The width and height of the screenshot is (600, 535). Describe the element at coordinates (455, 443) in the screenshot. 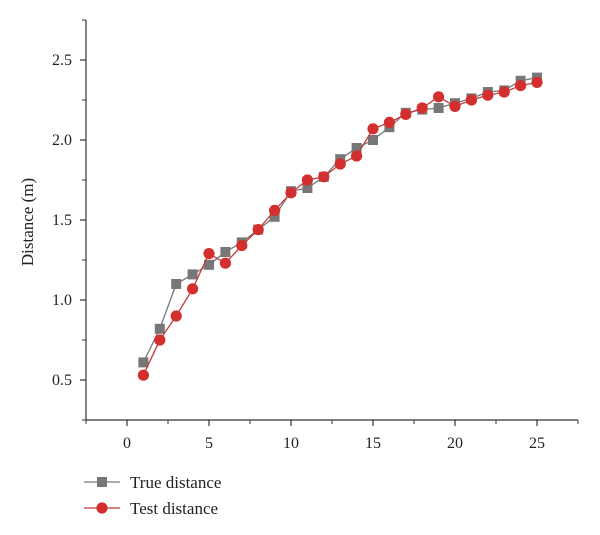

I see `x-tick-label: 20` at that location.